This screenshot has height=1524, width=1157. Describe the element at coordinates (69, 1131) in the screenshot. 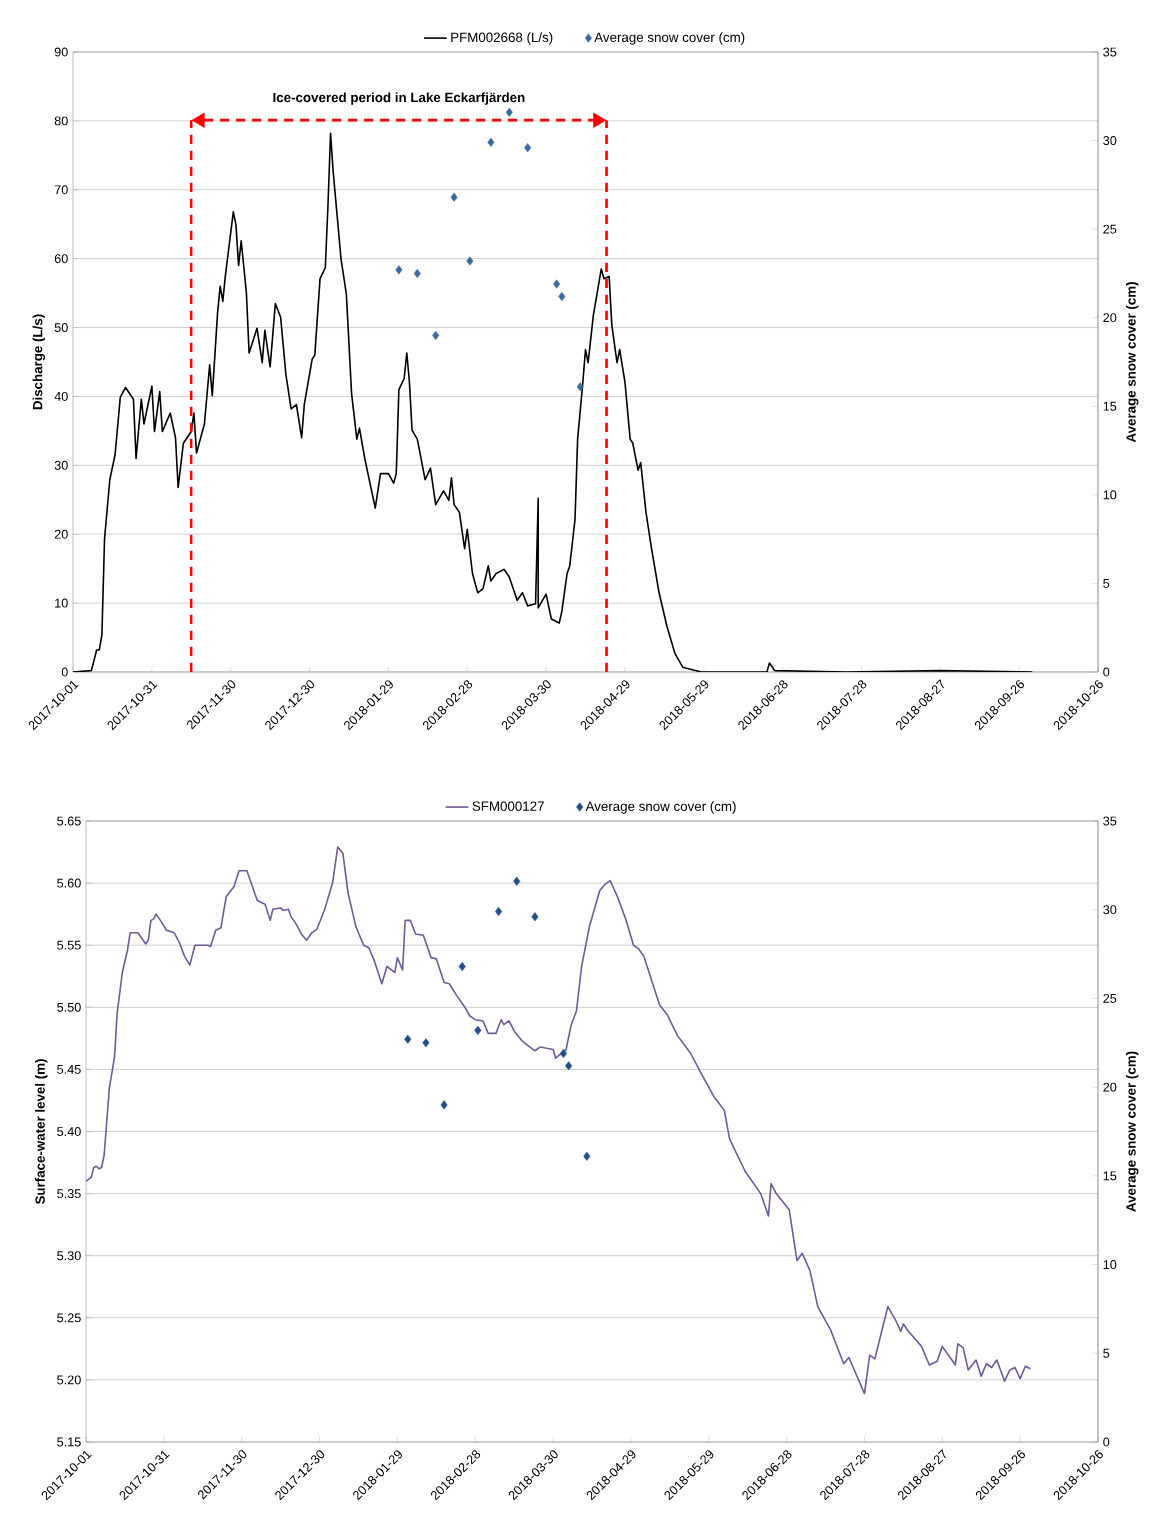

I see `y-tick-label: 5.40` at that location.